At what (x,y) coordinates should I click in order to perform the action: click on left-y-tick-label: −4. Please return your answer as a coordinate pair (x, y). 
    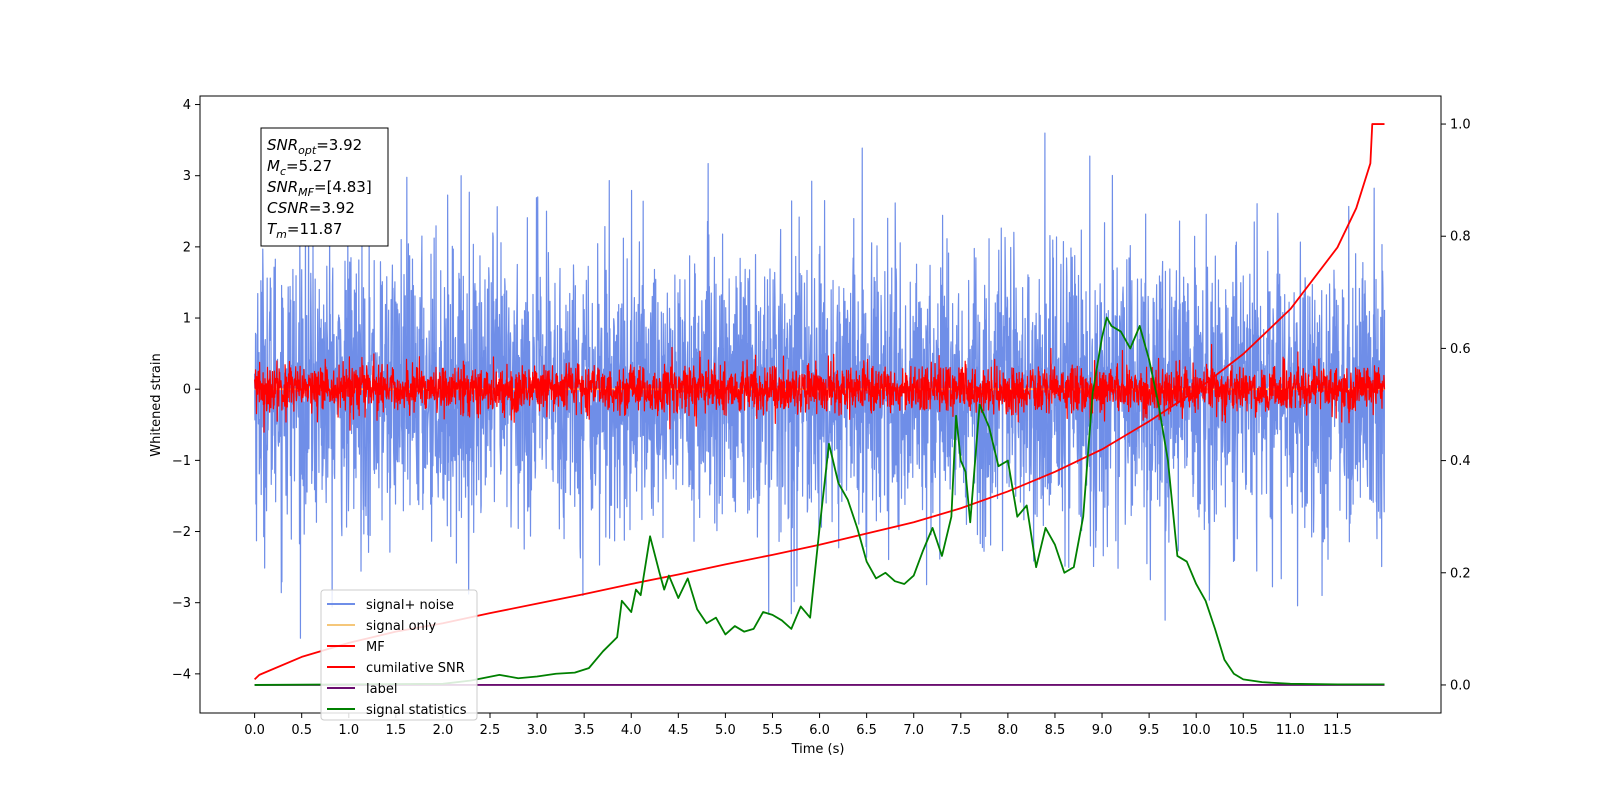
    Looking at the image, I should click on (181, 674).